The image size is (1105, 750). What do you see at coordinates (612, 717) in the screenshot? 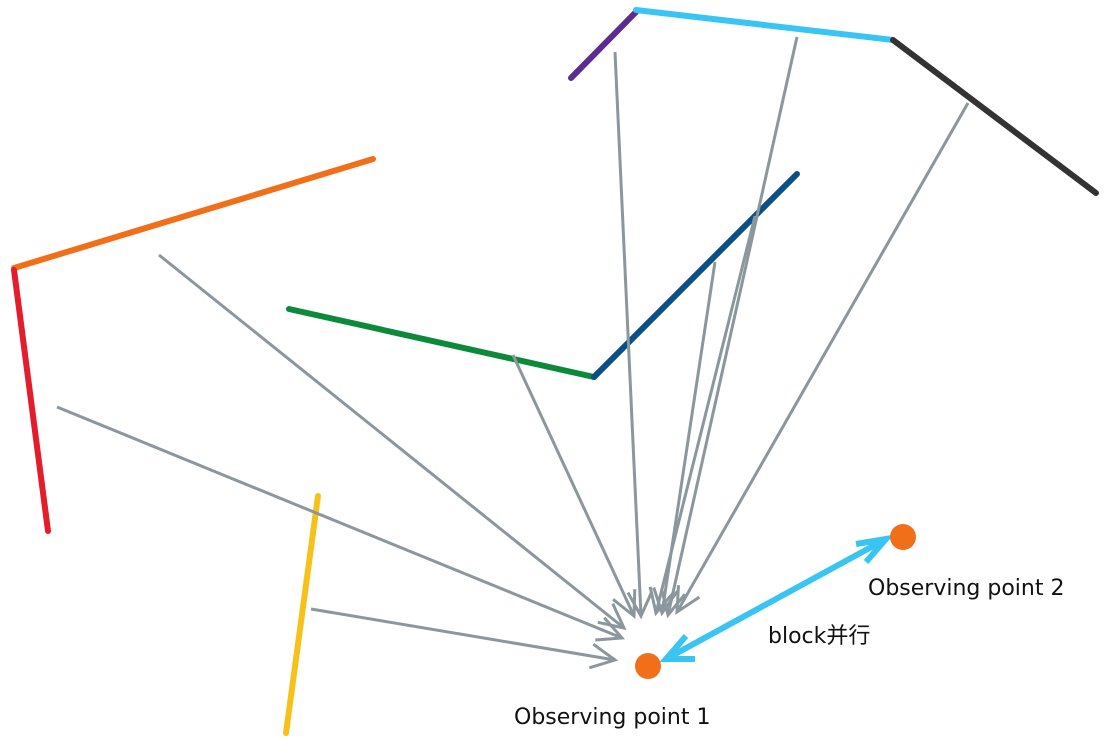
I see `observing-point-1-label: Observing point 1` at bounding box center [612, 717].